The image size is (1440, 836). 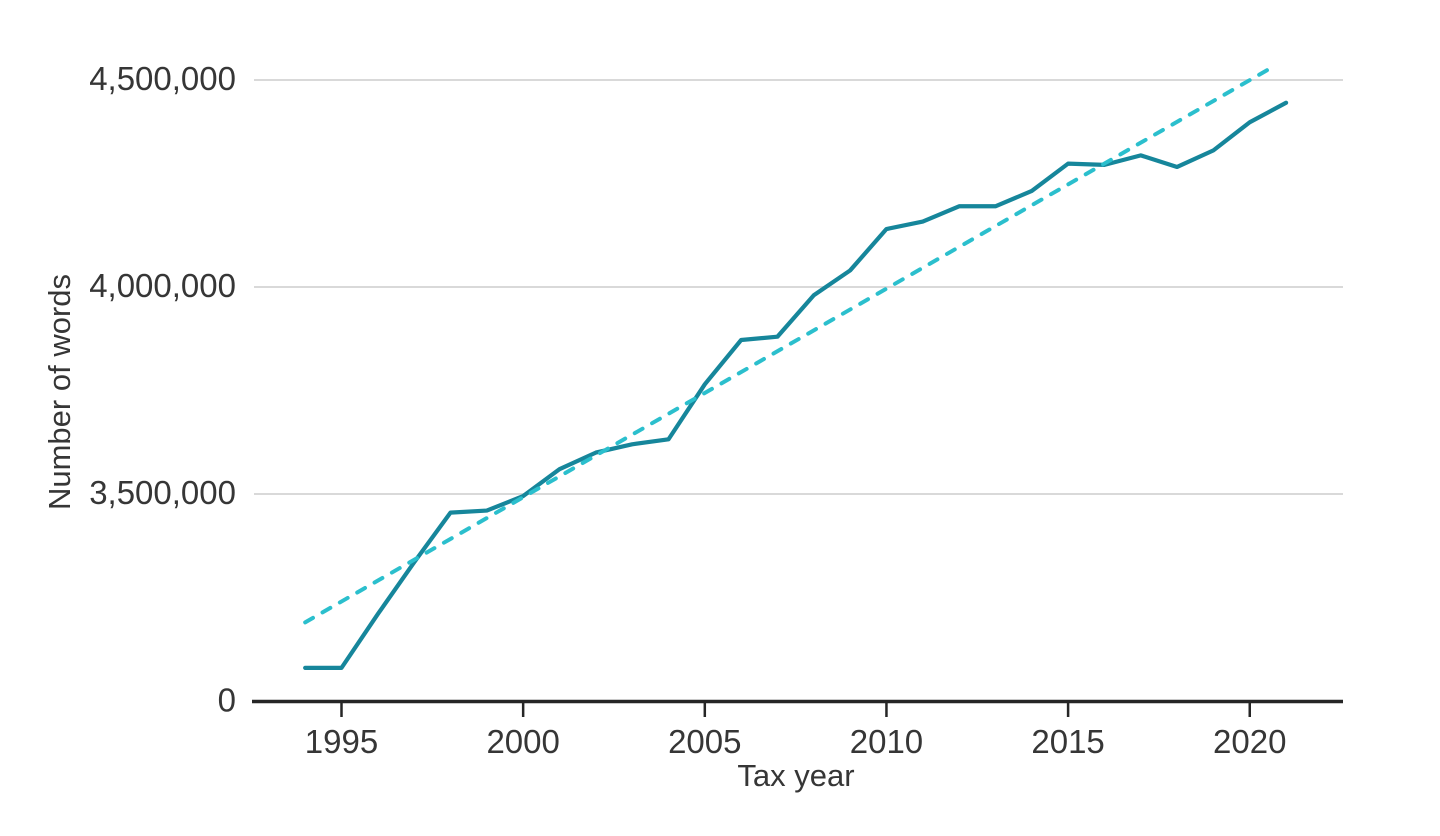 I want to click on x-axis-title: Tax year, so click(x=796, y=775).